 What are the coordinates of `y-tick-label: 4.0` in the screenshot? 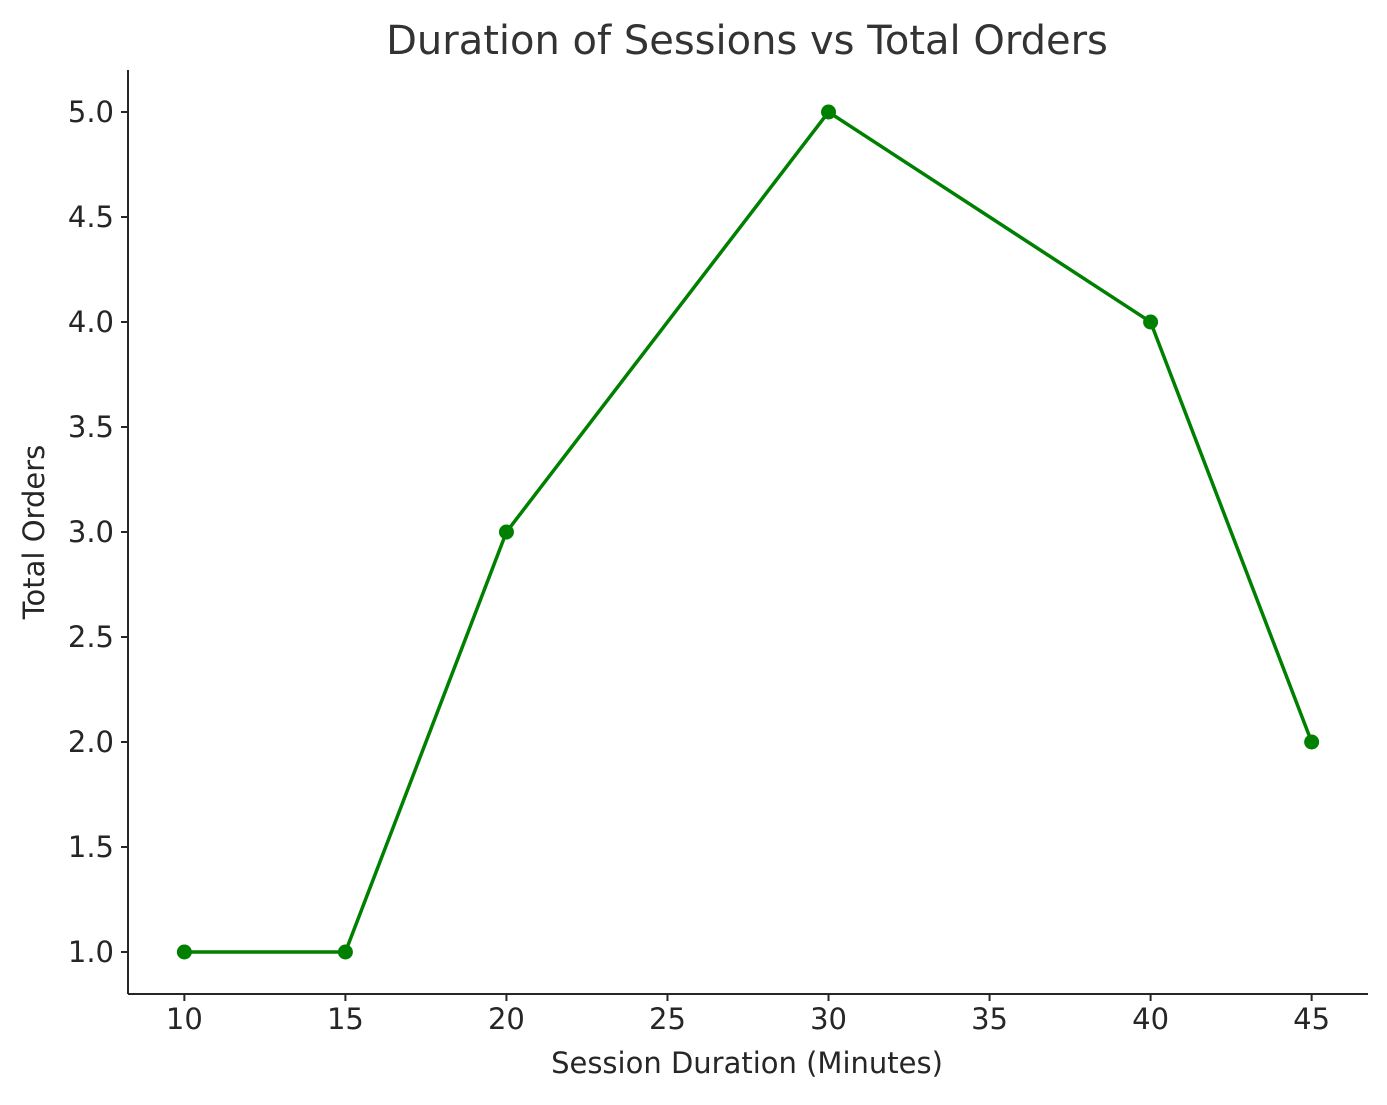 It's located at (91, 322).